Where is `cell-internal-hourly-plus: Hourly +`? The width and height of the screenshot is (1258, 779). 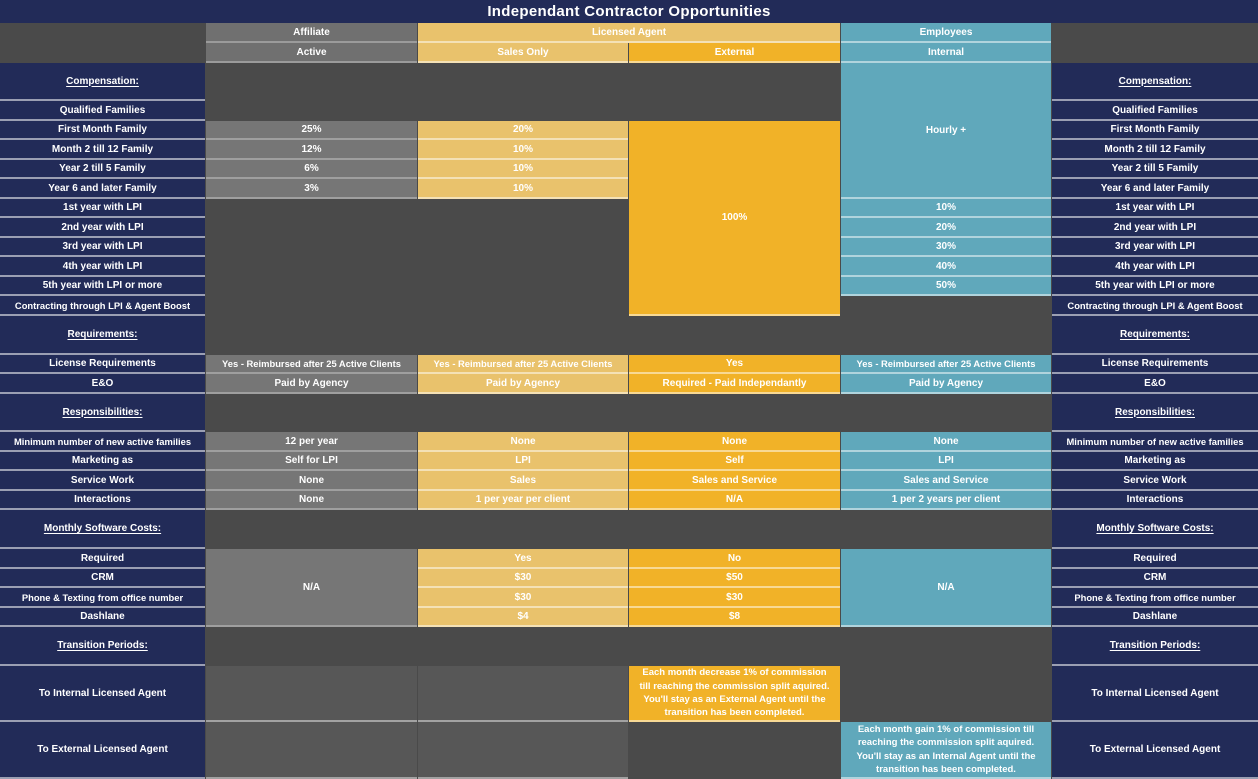
cell-internal-hourly-plus: Hourly + is located at coordinates (946, 131).